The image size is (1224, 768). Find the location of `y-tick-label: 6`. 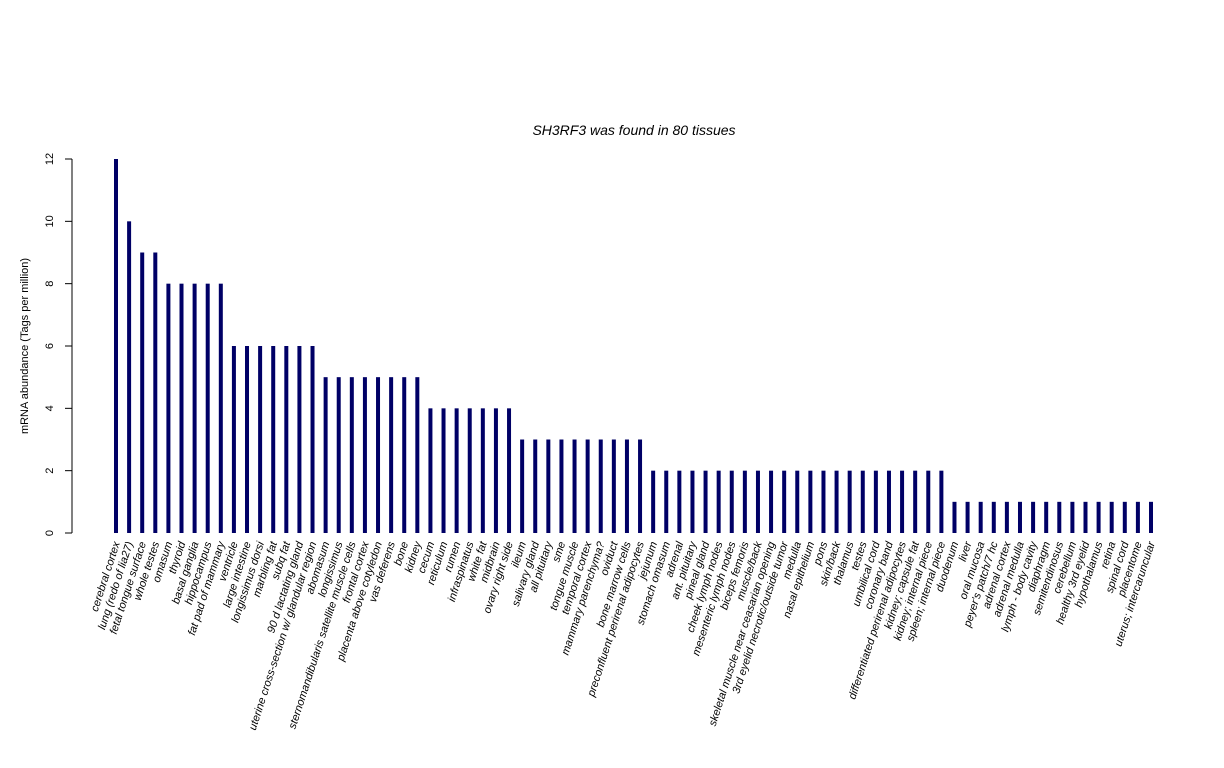

y-tick-label: 6 is located at coordinates (50, 346).